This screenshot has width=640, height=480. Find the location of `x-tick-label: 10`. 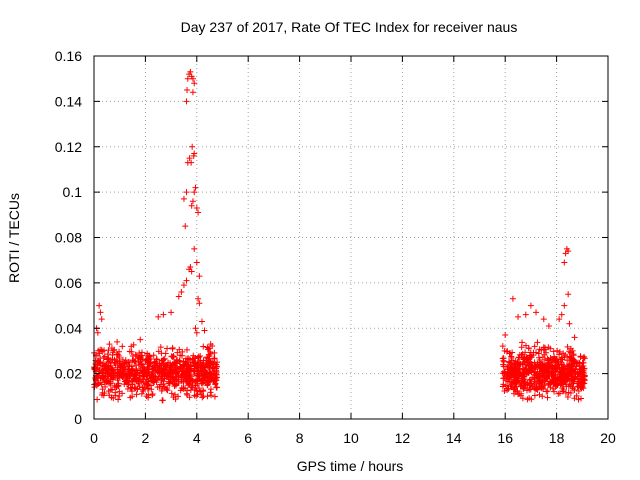

x-tick-label: 10 is located at coordinates (351, 438).